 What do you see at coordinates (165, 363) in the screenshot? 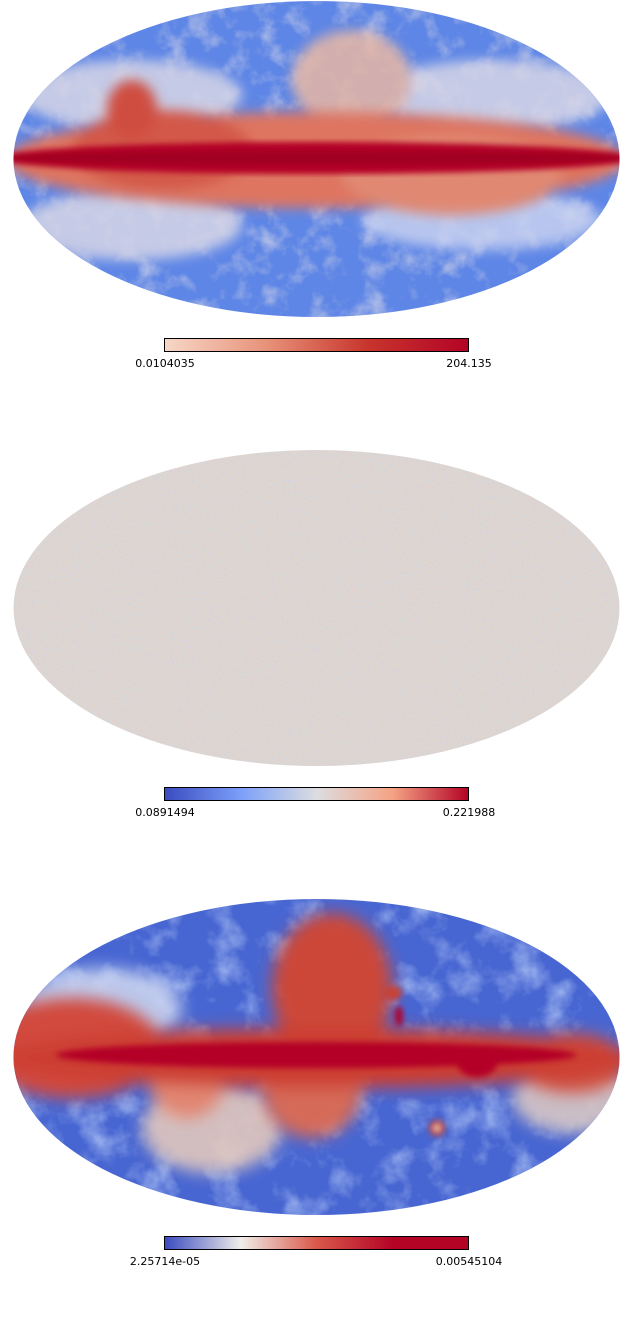
I see `colorbar-1-min-label: 0.0104035` at bounding box center [165, 363].